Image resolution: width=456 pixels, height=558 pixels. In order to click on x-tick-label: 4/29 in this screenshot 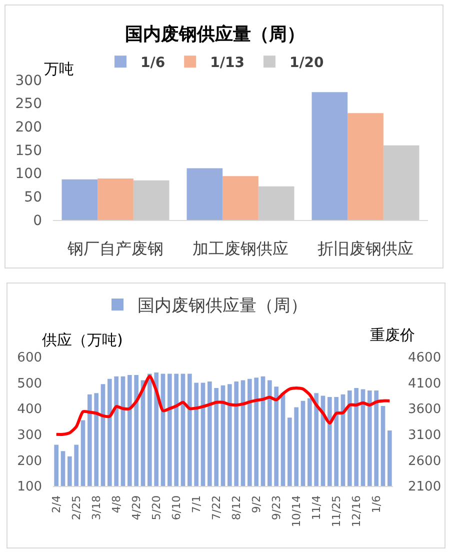, I will do `click(136, 507)`.